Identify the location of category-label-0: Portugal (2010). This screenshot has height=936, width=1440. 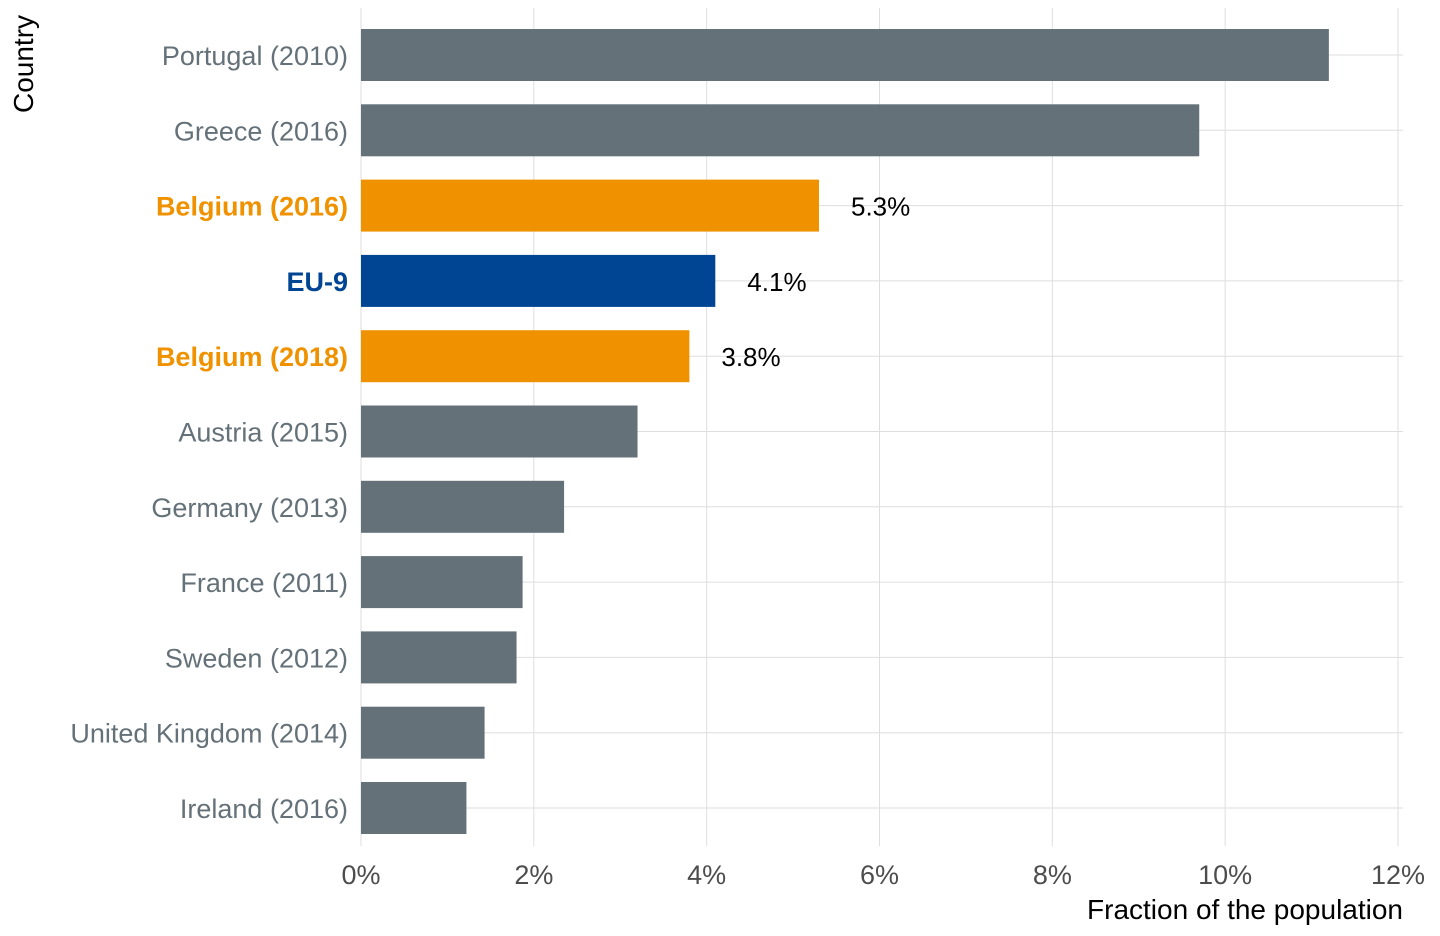
(255, 56).